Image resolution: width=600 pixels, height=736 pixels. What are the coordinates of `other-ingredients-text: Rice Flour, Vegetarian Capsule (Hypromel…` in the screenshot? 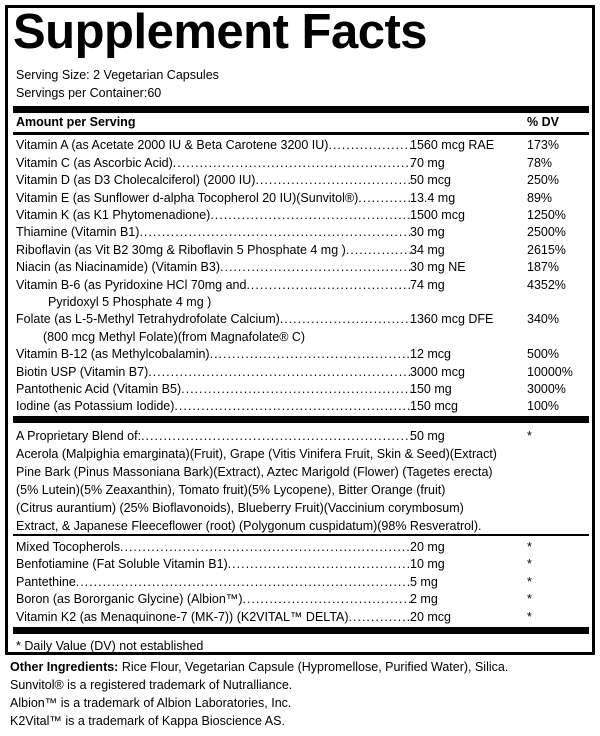 It's located at (313, 667).